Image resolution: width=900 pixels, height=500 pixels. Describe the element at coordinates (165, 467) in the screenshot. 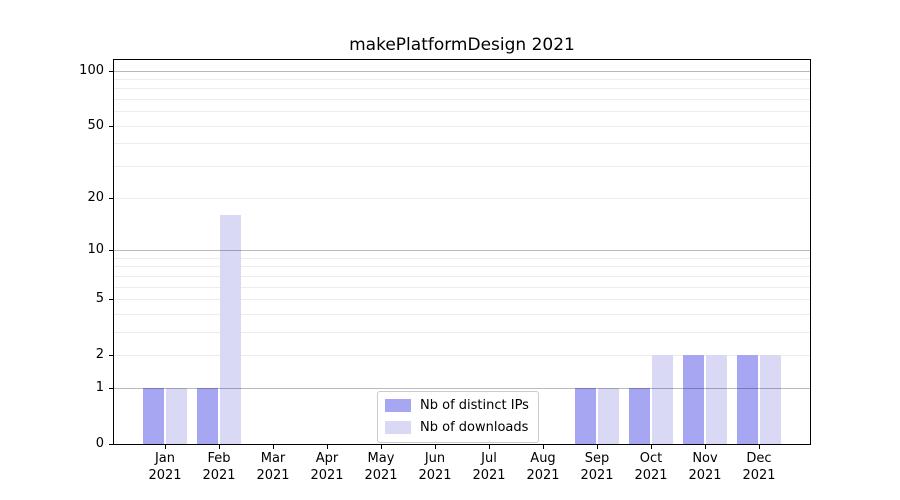

I see `x-tick-label: Jan 2021` at that location.